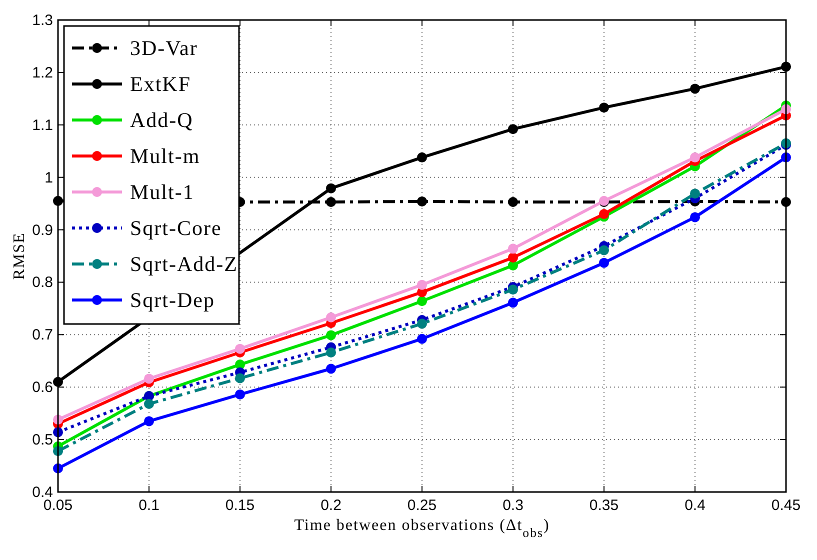 The image size is (817, 560). Describe the element at coordinates (604, 505) in the screenshot. I see `x-tick-label: 0.35` at that location.